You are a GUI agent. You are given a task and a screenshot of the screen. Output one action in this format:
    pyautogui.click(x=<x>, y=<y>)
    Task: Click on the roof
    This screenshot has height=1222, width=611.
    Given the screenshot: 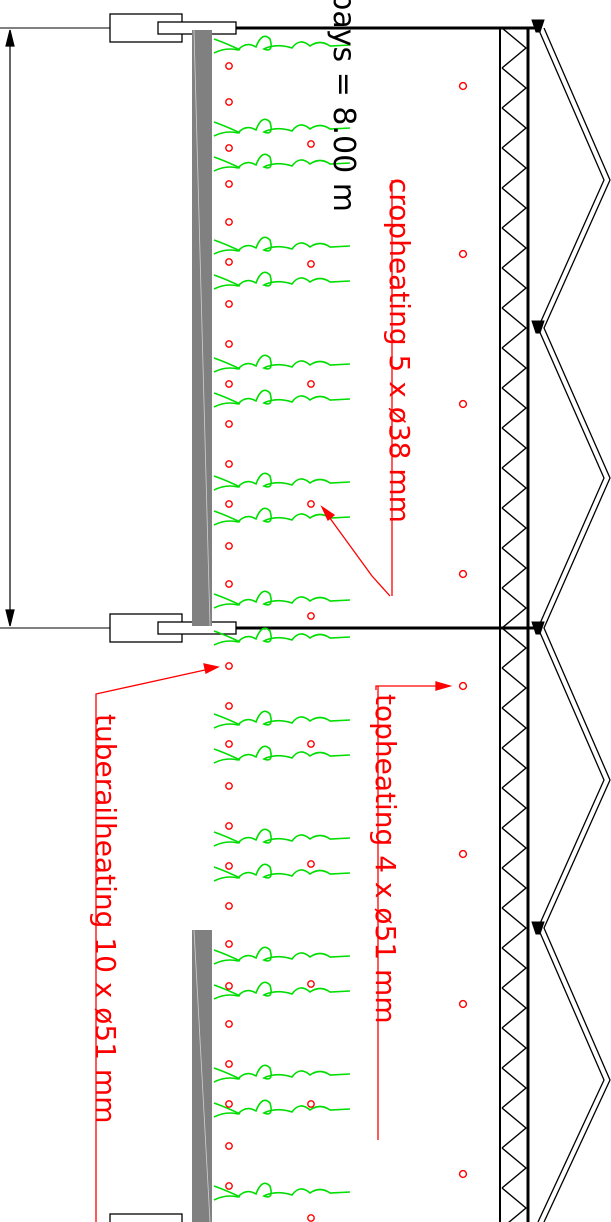 What is the action you would take?
    pyautogui.click(x=574, y=624)
    